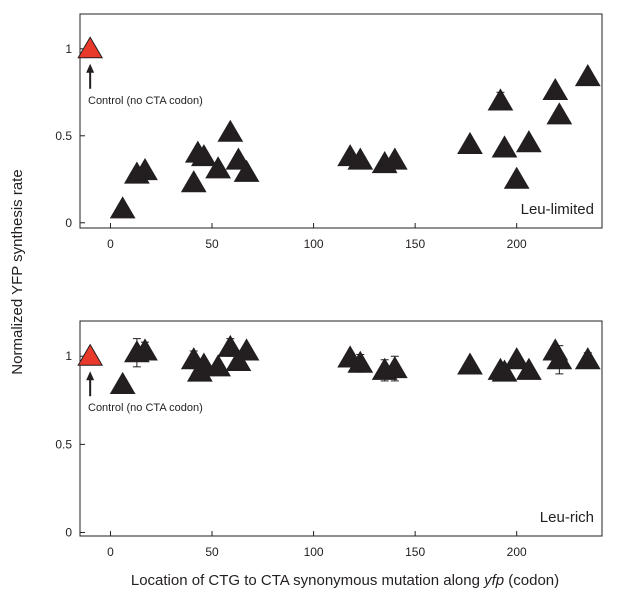 Image resolution: width=619 pixels, height=594 pixels. I want to click on y-axis-label: Normalized YFP synthesis rate, so click(17, 271).